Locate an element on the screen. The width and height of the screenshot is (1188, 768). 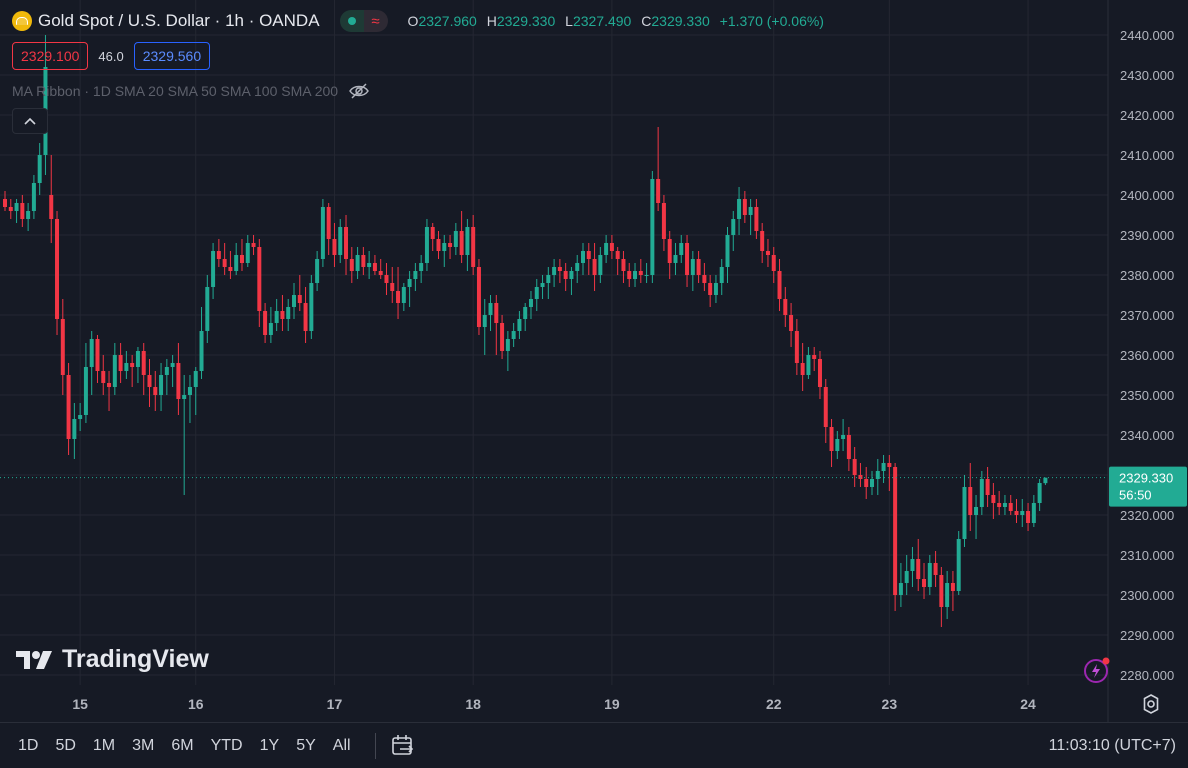
range-3m: 3M is located at coordinates (143, 745).